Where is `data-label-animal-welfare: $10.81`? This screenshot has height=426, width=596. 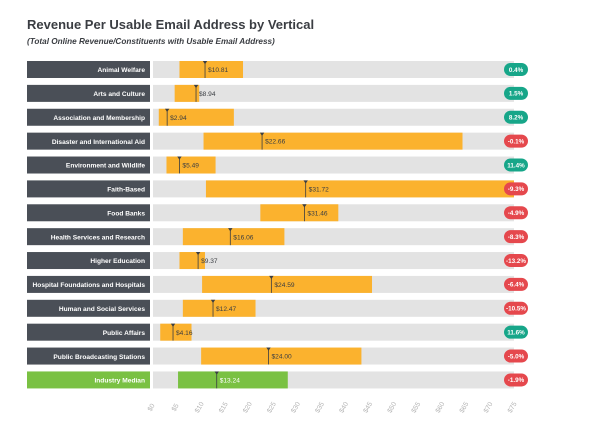
data-label-animal-welfare: $10.81 is located at coordinates (218, 70).